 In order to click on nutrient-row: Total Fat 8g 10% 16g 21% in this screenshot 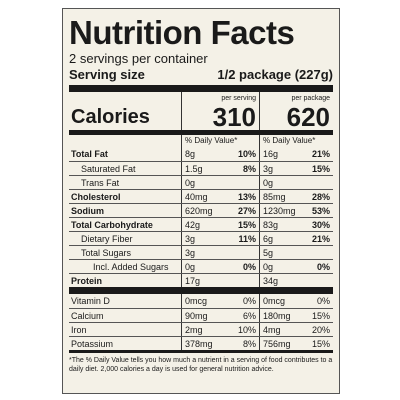, I will do `click(201, 154)`.